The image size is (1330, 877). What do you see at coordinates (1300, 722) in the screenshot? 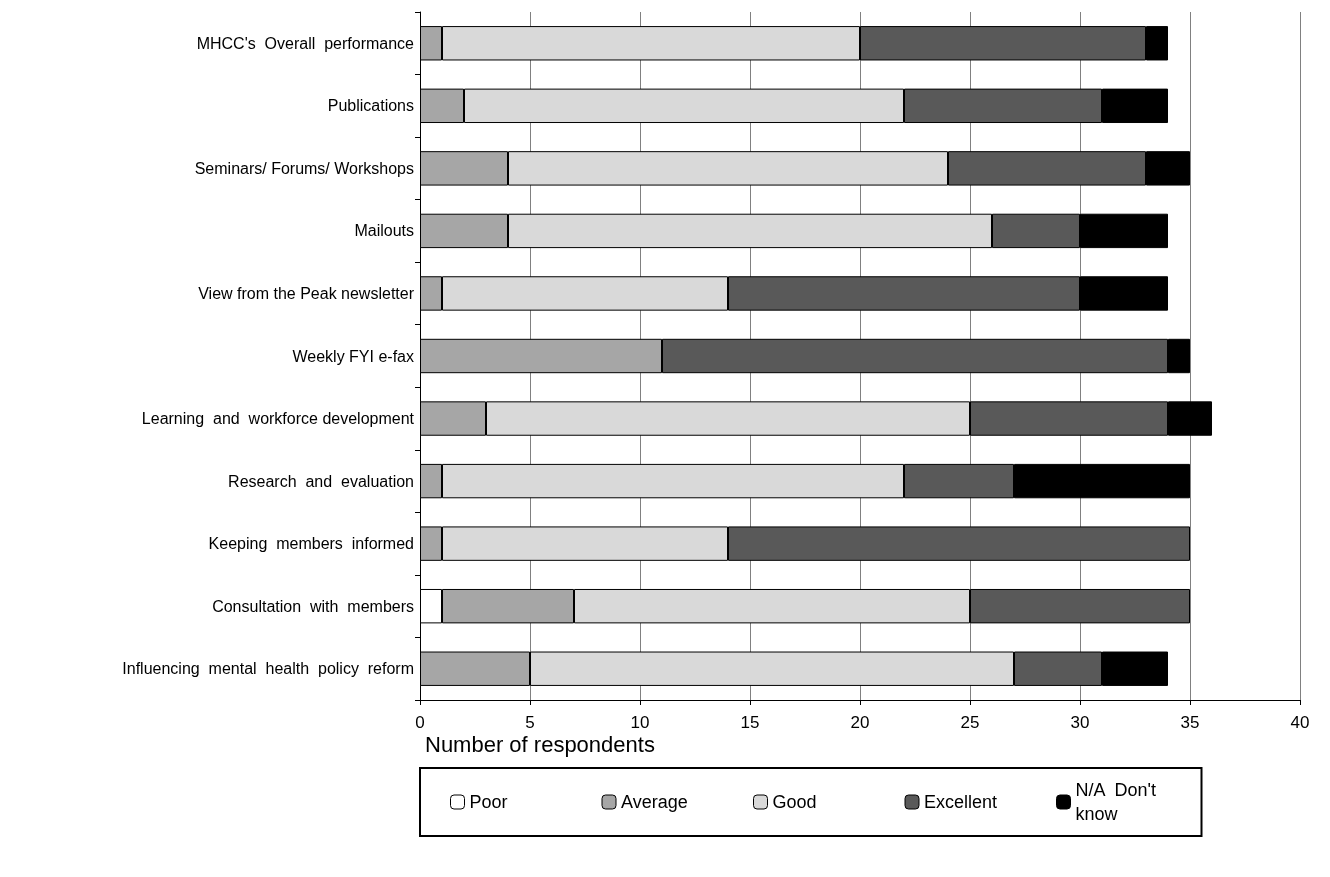
I see `x-tick-label: 40` at bounding box center [1300, 722].